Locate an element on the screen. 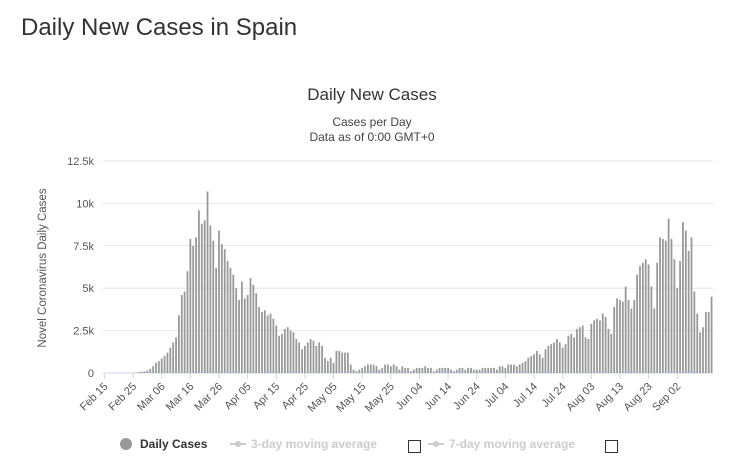  legend-item-daily-cases: Daily Cases is located at coordinates (163, 444).